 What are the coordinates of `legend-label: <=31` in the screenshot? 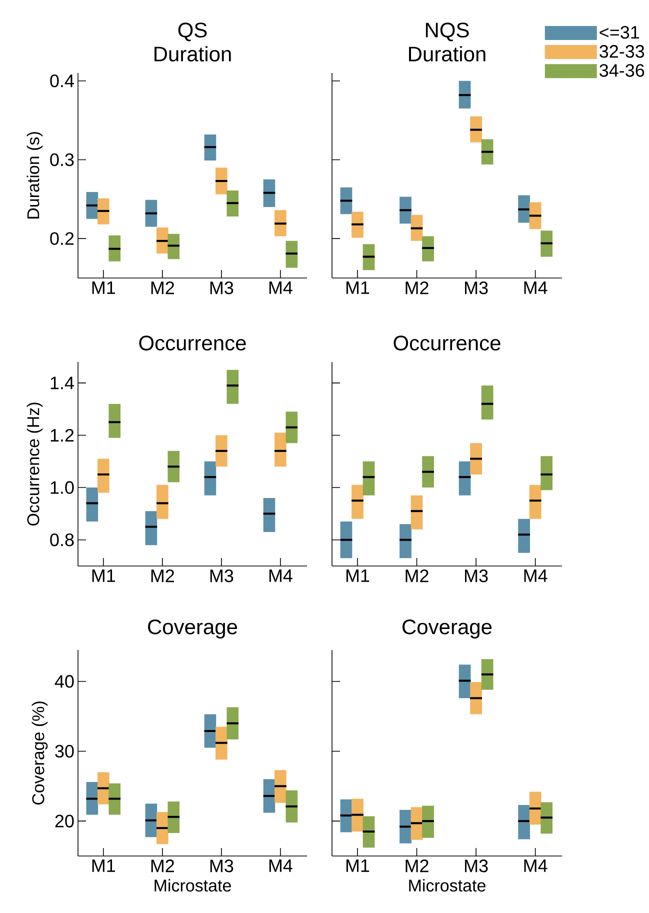 It's located at (620, 32).